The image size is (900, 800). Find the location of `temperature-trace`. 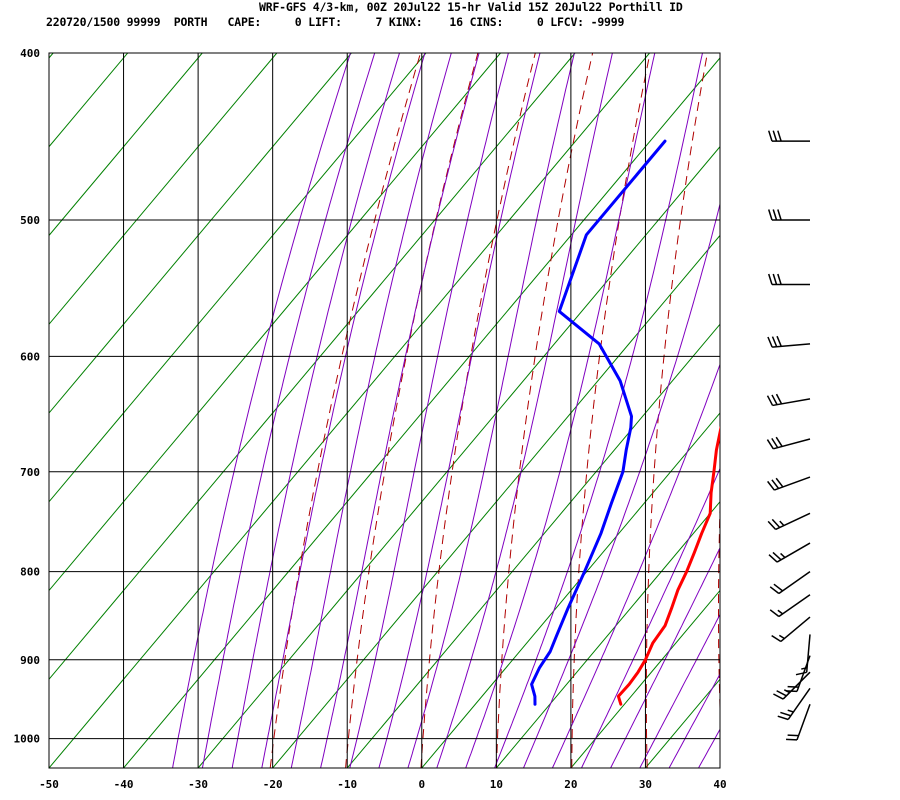

temperature-trace is located at coordinates (668, 565).